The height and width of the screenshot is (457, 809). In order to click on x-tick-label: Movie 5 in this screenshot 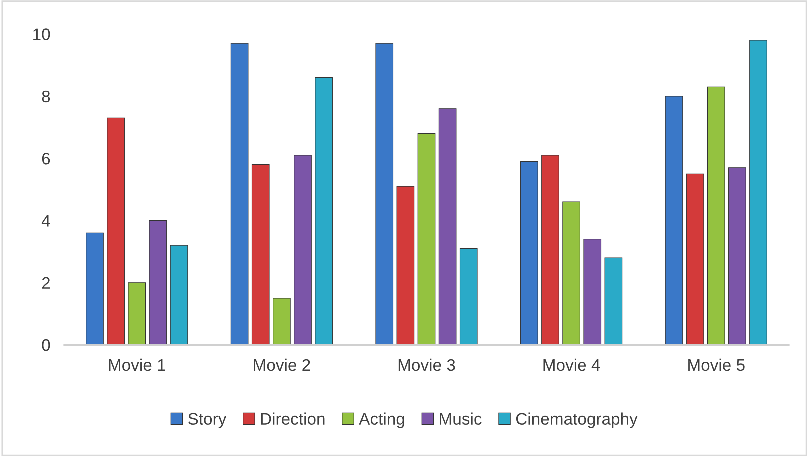, I will do `click(716, 365)`.